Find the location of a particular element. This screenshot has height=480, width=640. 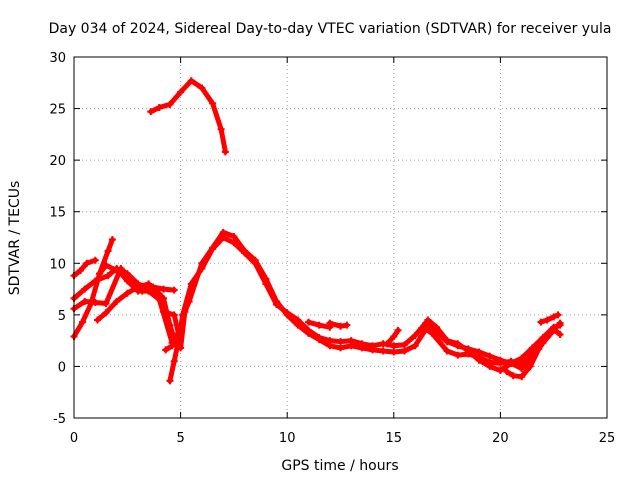

y-tick-label: 20 is located at coordinates (57, 161).